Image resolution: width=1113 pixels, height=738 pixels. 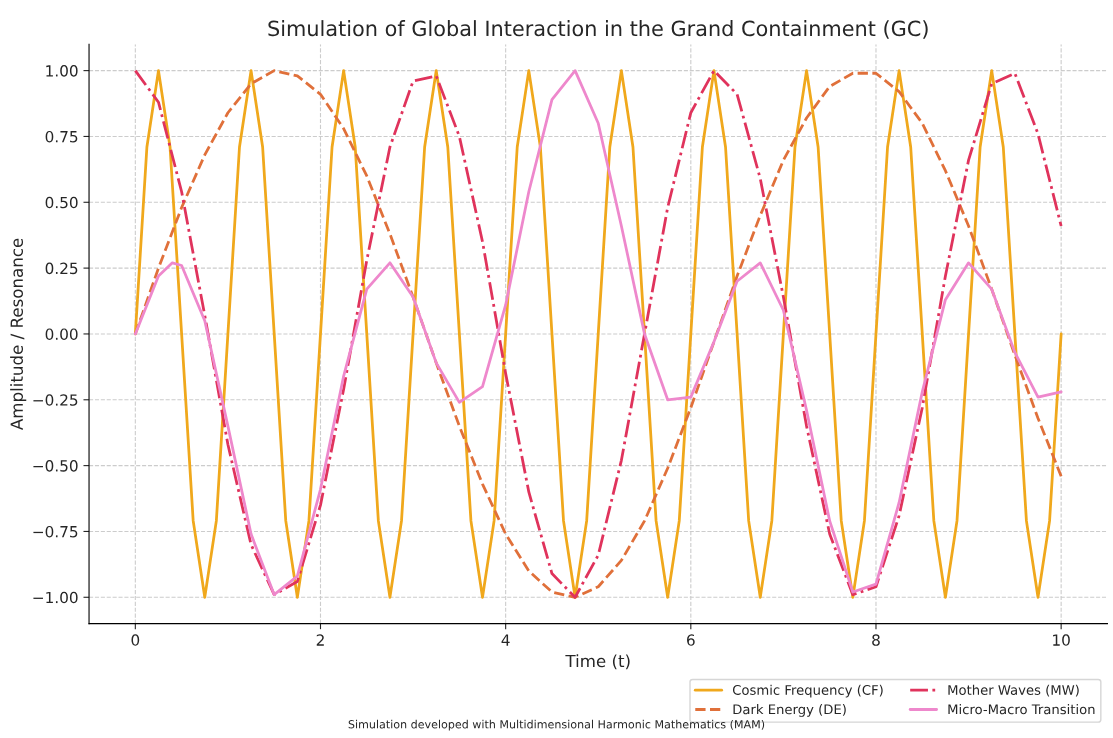 I want to click on x-tick-label: 4, so click(x=505, y=640).